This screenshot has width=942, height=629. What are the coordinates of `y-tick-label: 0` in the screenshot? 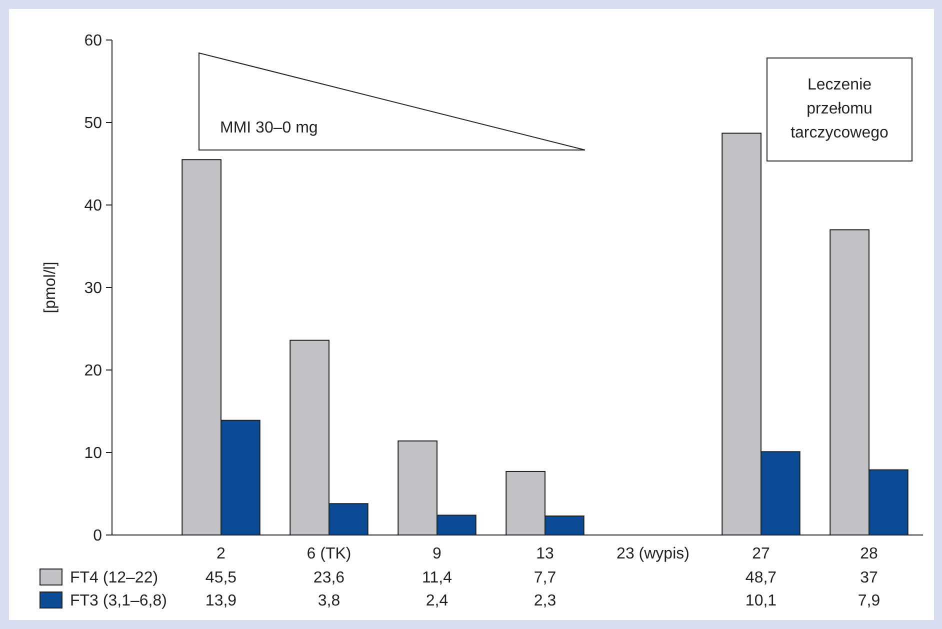 It's located at (97, 536).